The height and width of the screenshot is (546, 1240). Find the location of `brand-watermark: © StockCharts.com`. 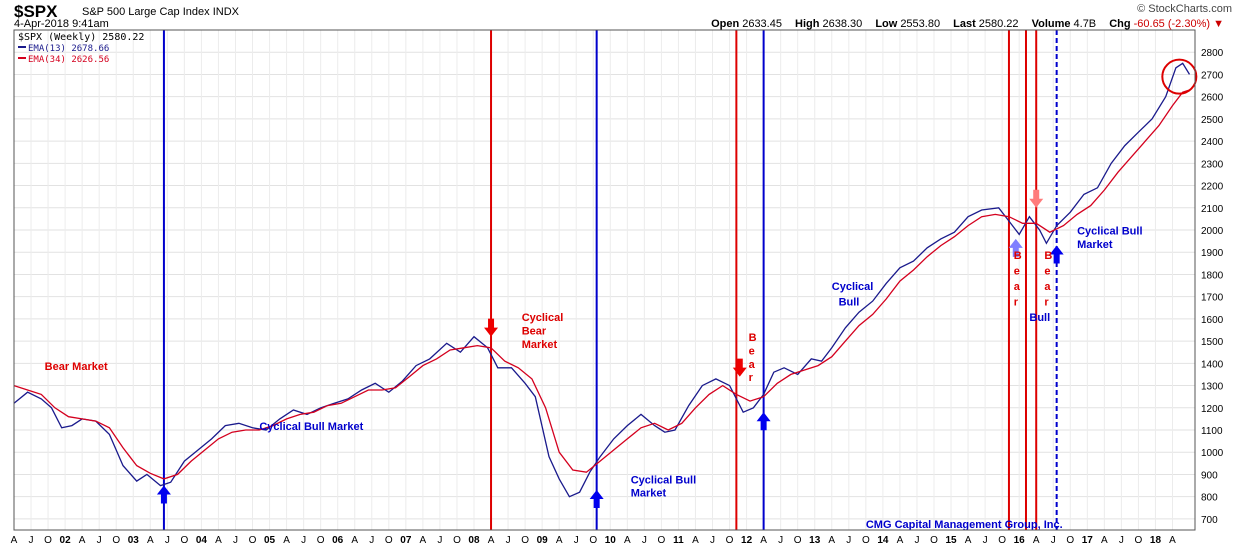

brand-watermark: © StockCharts.com is located at coordinates (1184, 9).